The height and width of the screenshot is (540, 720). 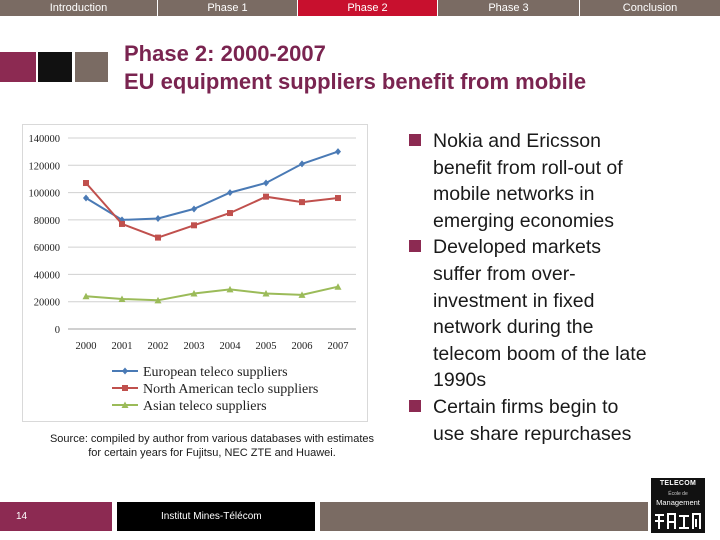 What do you see at coordinates (678, 494) in the screenshot?
I see `logo-line-ecole: École de` at bounding box center [678, 494].